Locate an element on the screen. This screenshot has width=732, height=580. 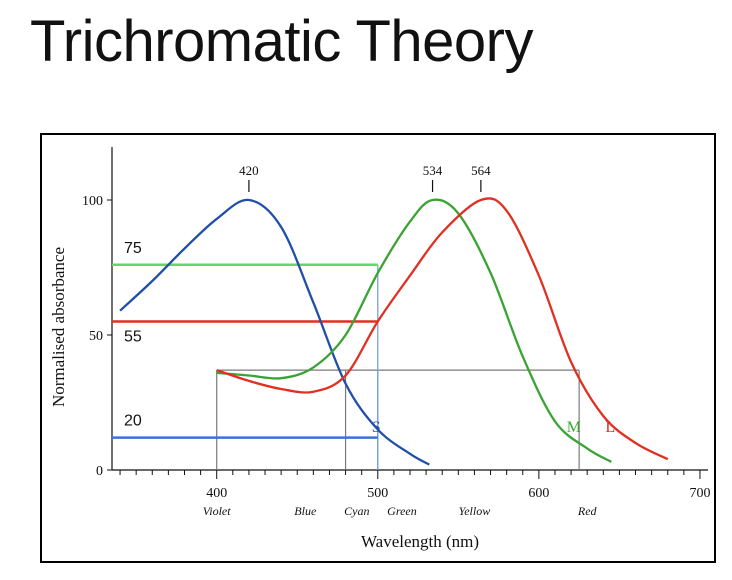
color-band-label: Red is located at coordinates (587, 511).